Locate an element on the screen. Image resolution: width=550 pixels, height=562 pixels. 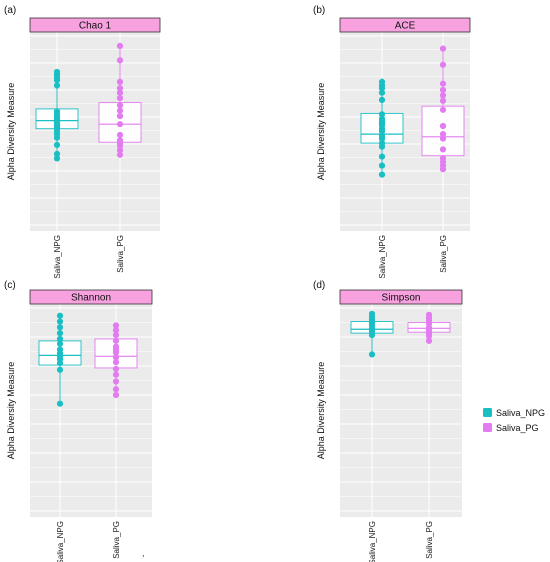
panel-title: Chao 1 is located at coordinates (95, 26).